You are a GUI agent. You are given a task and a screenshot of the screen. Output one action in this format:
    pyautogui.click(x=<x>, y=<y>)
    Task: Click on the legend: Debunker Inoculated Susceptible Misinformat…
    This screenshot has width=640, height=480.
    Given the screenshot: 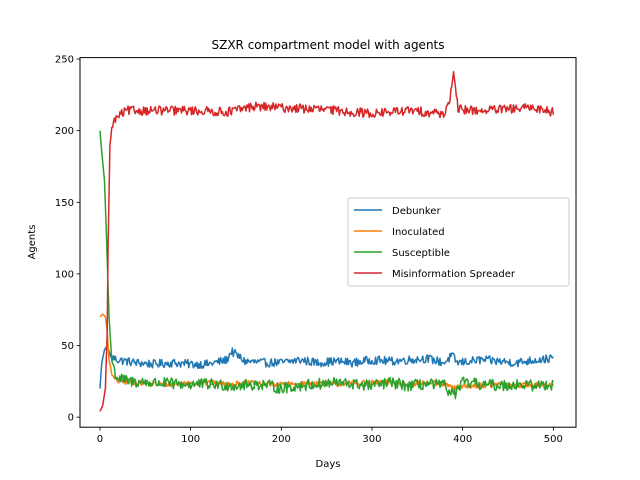 What is the action you would take?
    pyautogui.click(x=458, y=242)
    